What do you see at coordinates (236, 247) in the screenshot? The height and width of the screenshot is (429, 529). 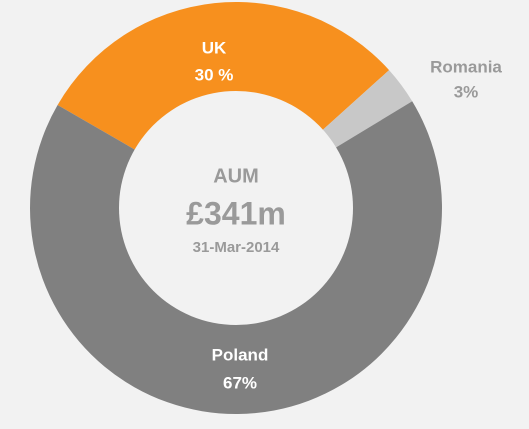 I see `center-date: 31-Mar-2014` at bounding box center [236, 247].